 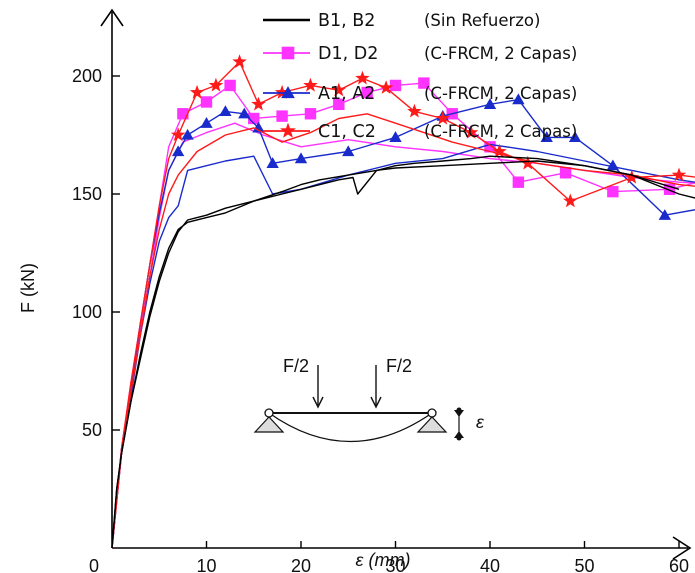 I want to click on legend-label: A1, A2, so click(x=346, y=94).